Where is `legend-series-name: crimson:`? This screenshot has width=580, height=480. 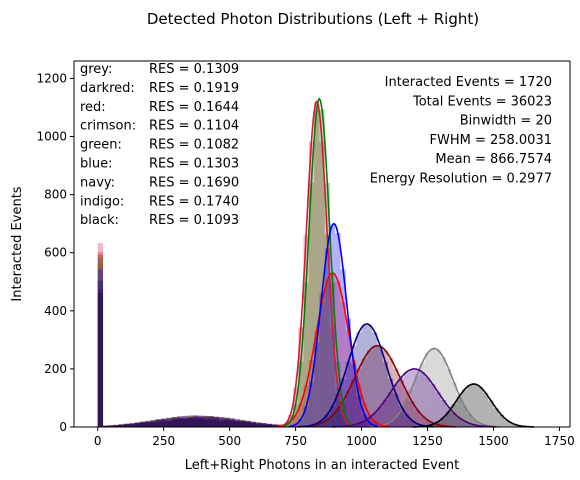 legend-series-name: crimson: is located at coordinates (108, 126).